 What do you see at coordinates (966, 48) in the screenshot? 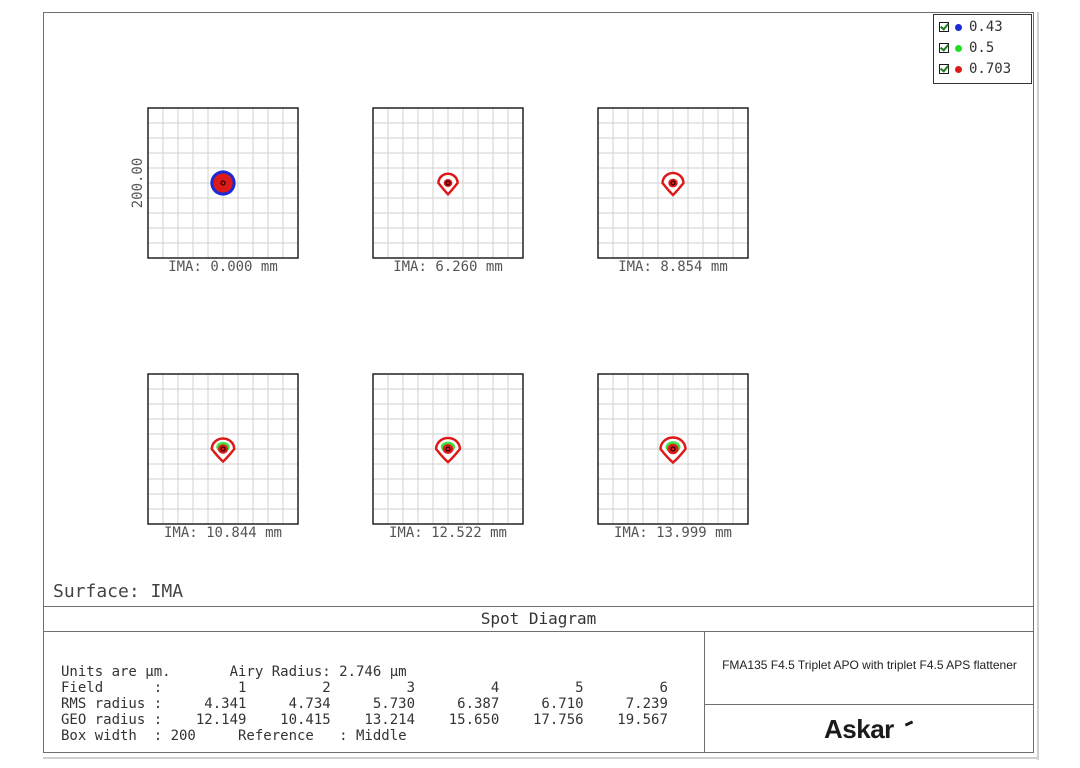
I see `legend-item: 0.5` at bounding box center [966, 48].